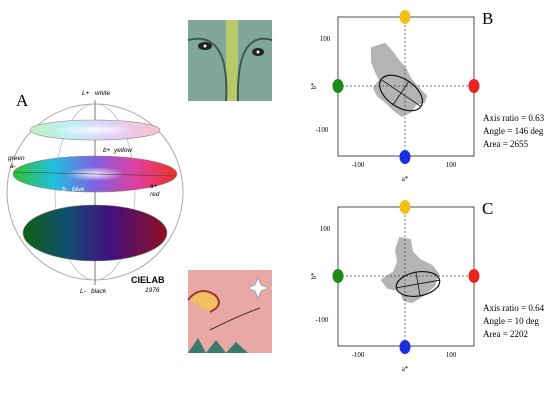  I want to click on axis-label: b-, so click(65, 189).